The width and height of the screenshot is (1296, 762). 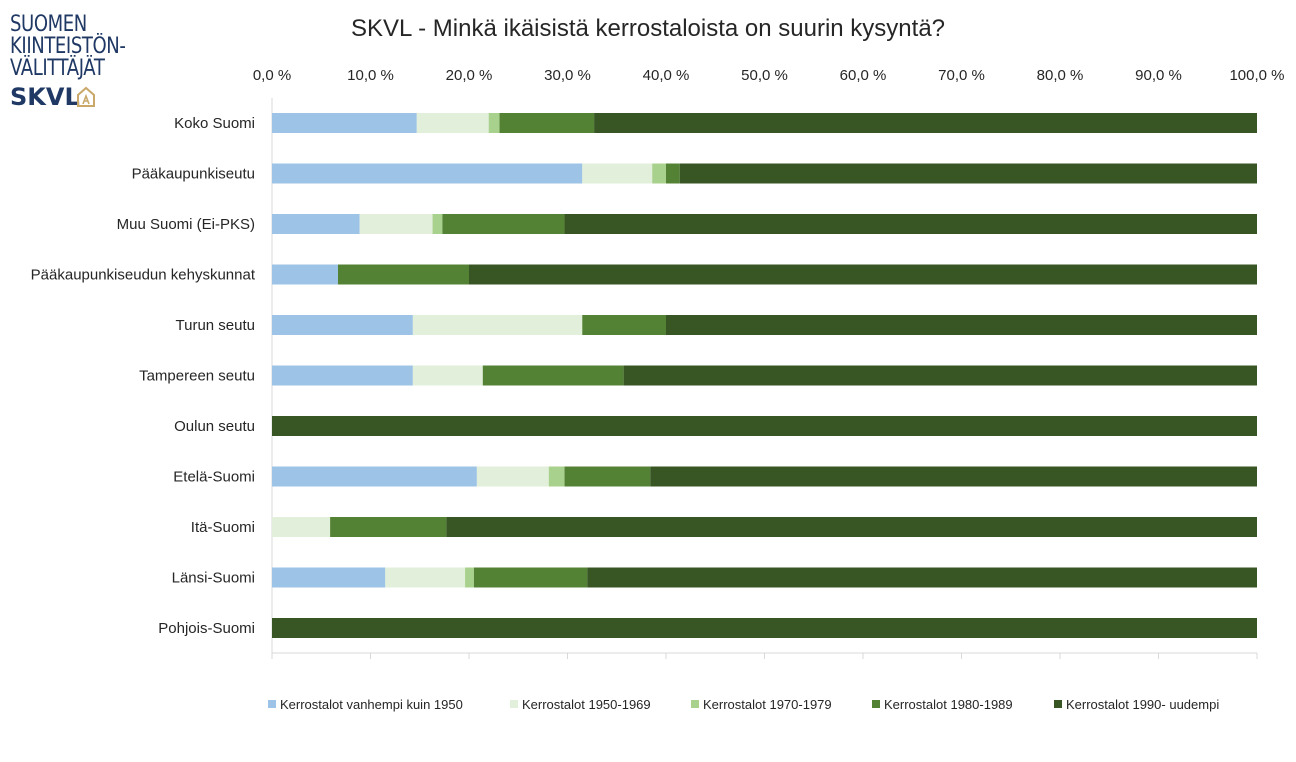 What do you see at coordinates (1142, 704) in the screenshot?
I see `legend-label: Kerrostalot 1990- uudempi` at bounding box center [1142, 704].